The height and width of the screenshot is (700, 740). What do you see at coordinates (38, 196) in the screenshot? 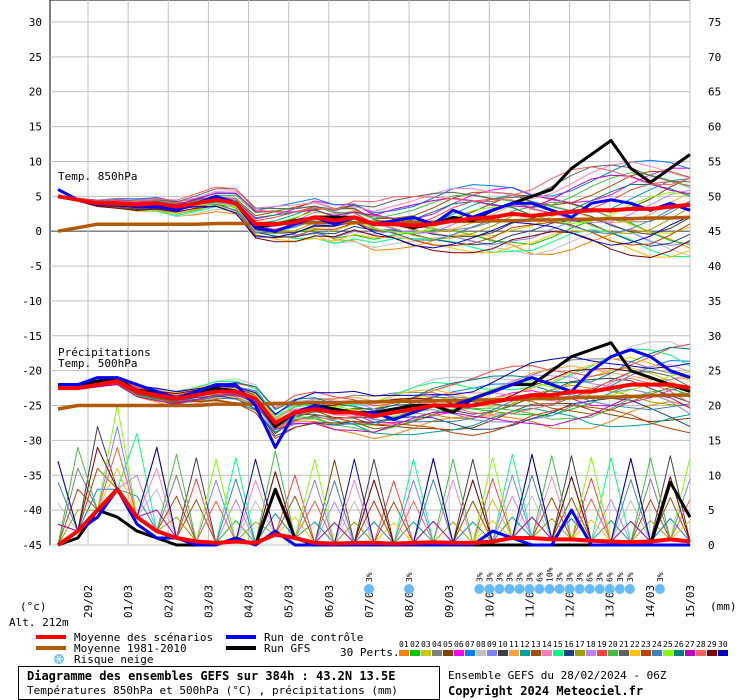
I see `left-tick-label: 5` at bounding box center [38, 196].